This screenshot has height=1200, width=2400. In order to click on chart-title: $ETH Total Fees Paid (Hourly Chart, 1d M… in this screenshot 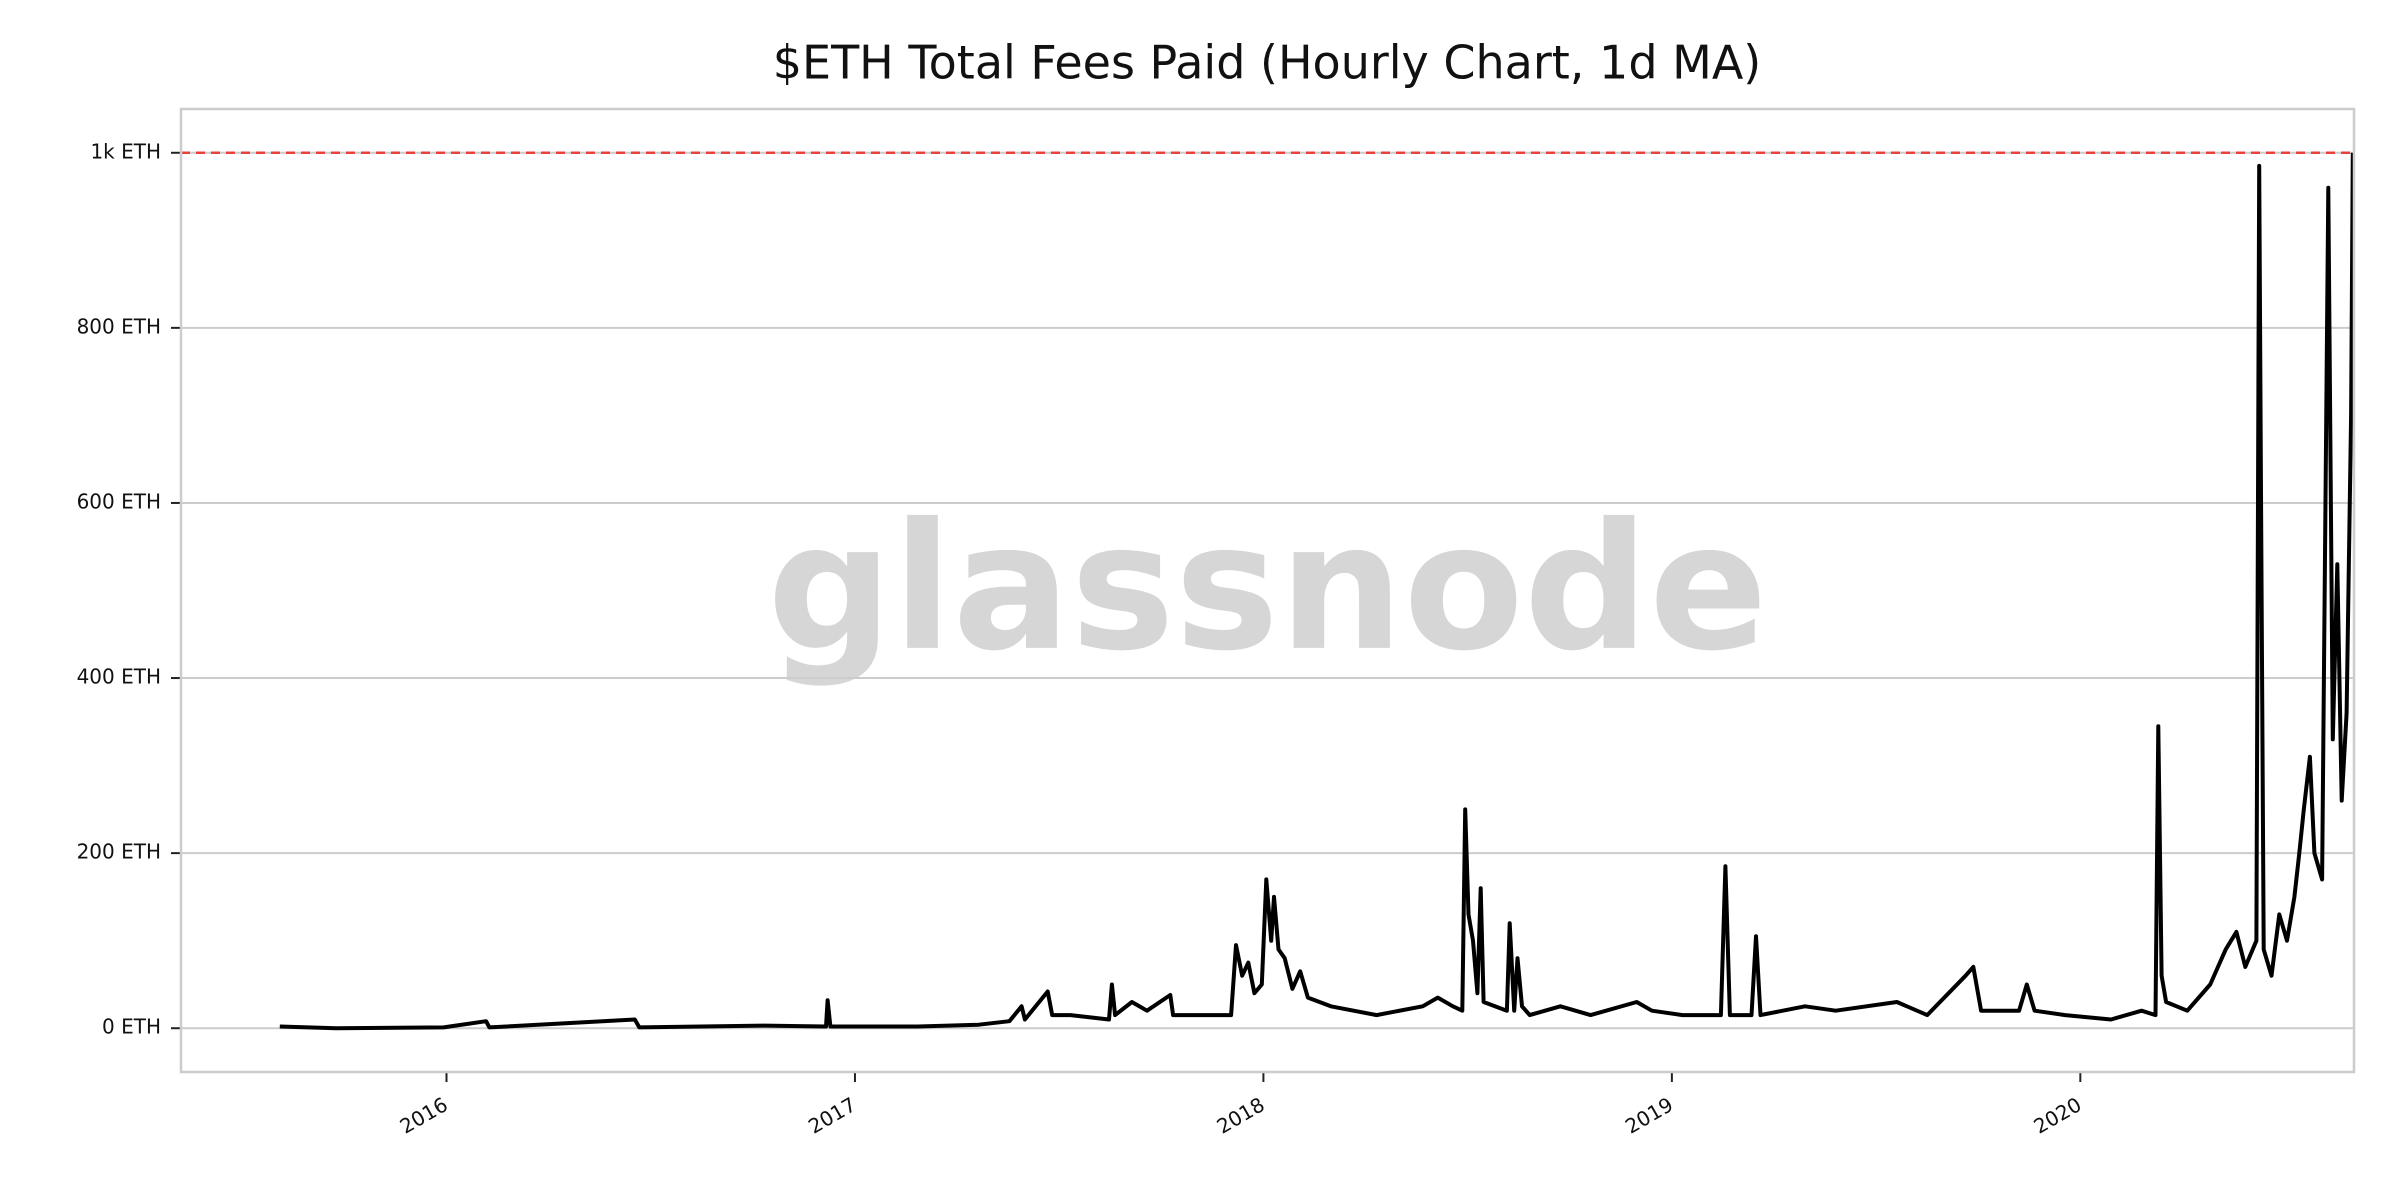, I will do `click(1267, 63)`.